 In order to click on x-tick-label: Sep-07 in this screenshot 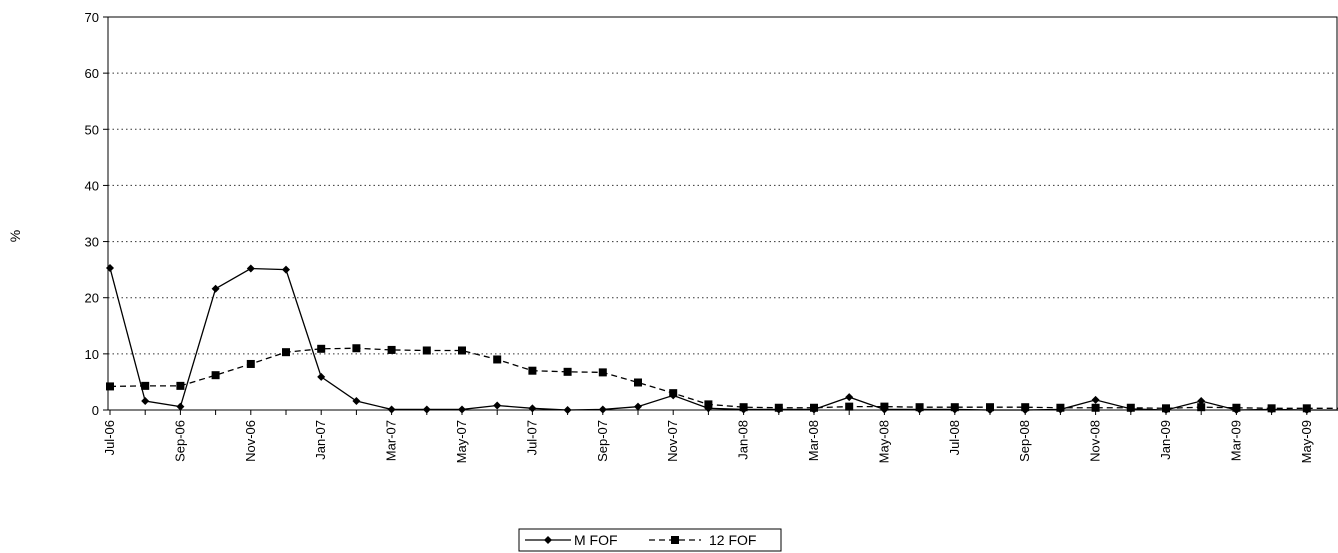, I will do `click(602, 441)`.